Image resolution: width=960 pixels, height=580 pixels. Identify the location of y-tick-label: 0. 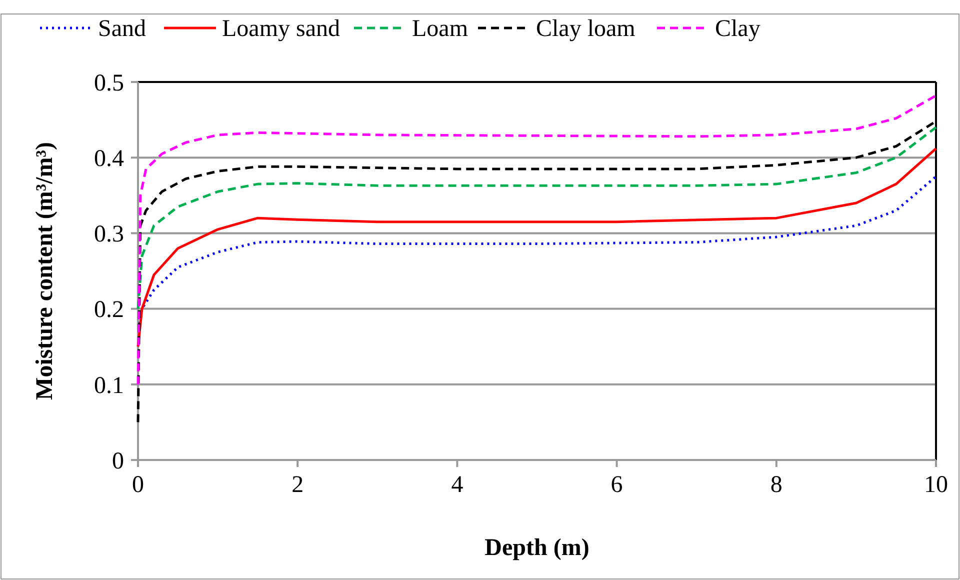
(118, 461).